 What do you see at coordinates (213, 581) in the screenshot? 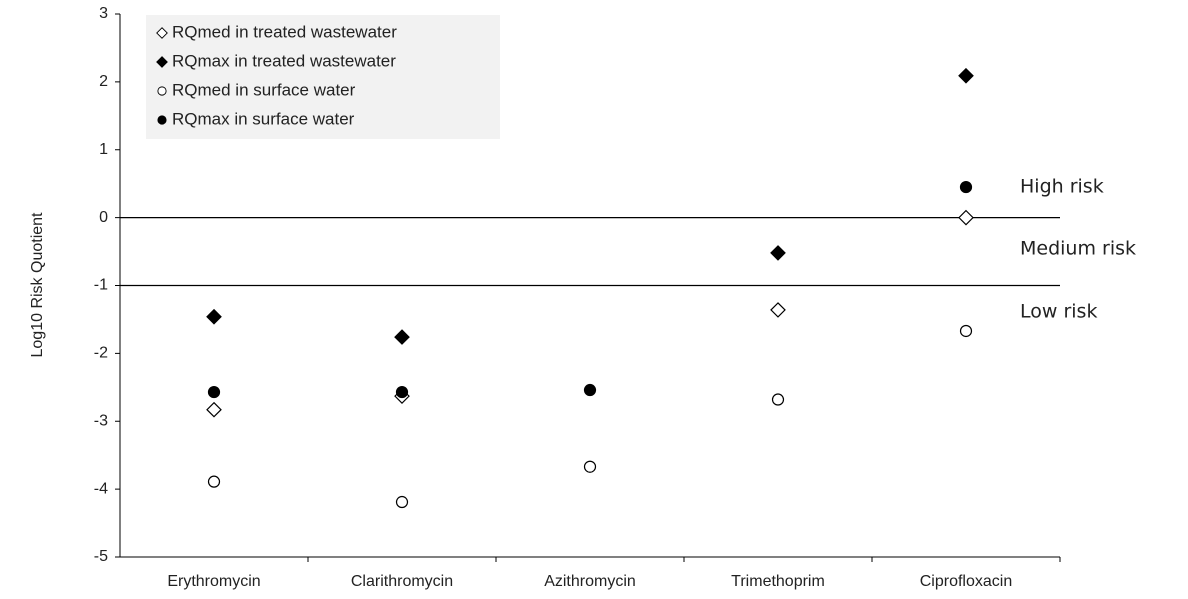
I see `x-tick-label: Erythromycin` at bounding box center [213, 581].